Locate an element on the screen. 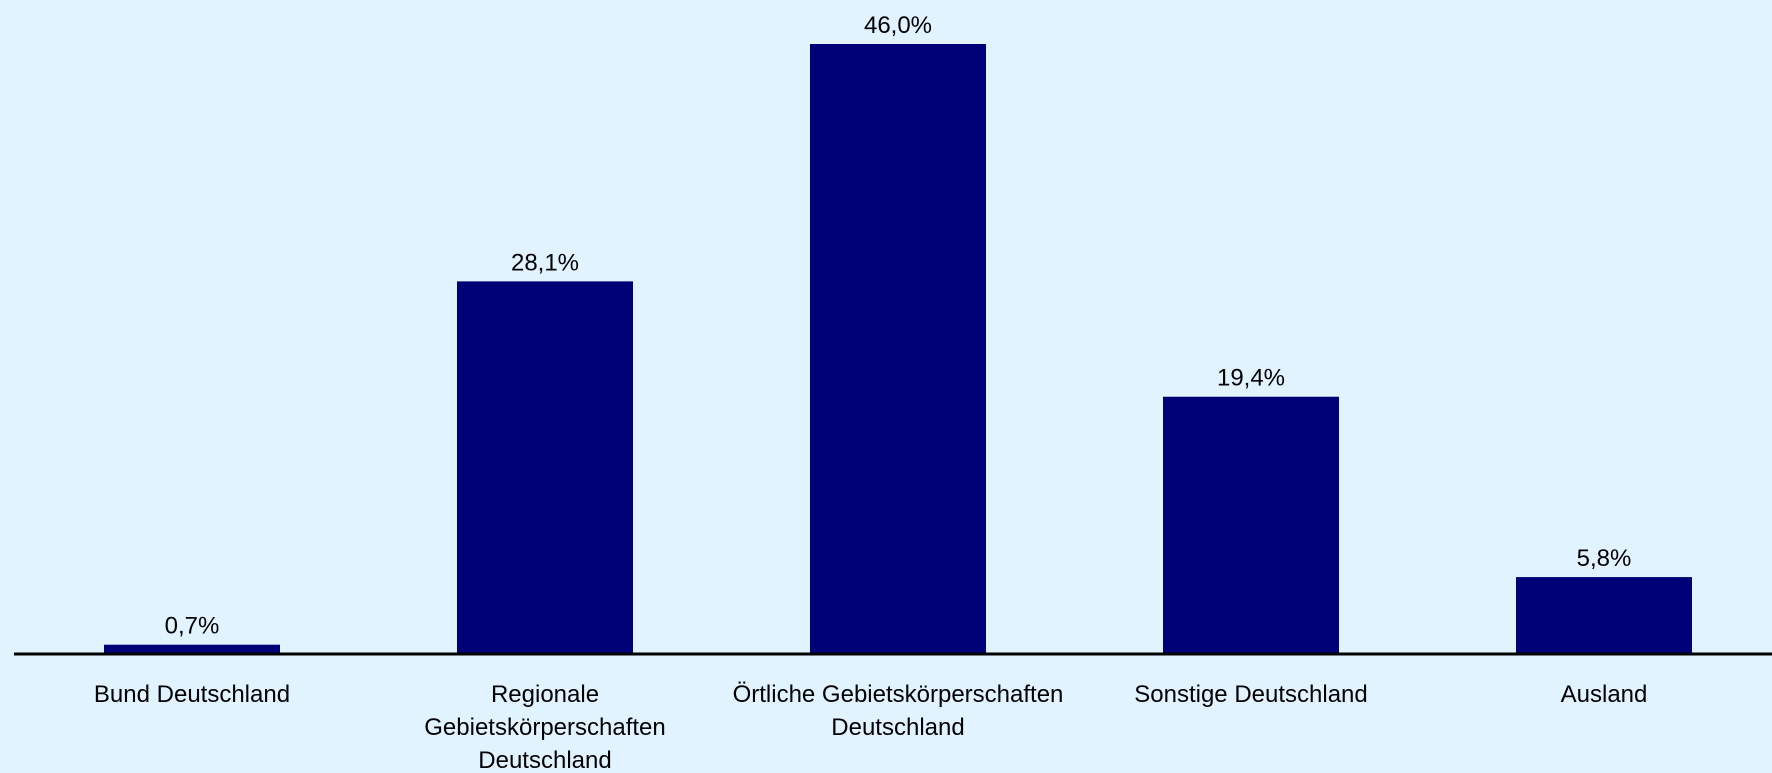 Image resolution: width=1772 pixels, height=773 pixels. data-label-1: 0,7% is located at coordinates (192, 626).